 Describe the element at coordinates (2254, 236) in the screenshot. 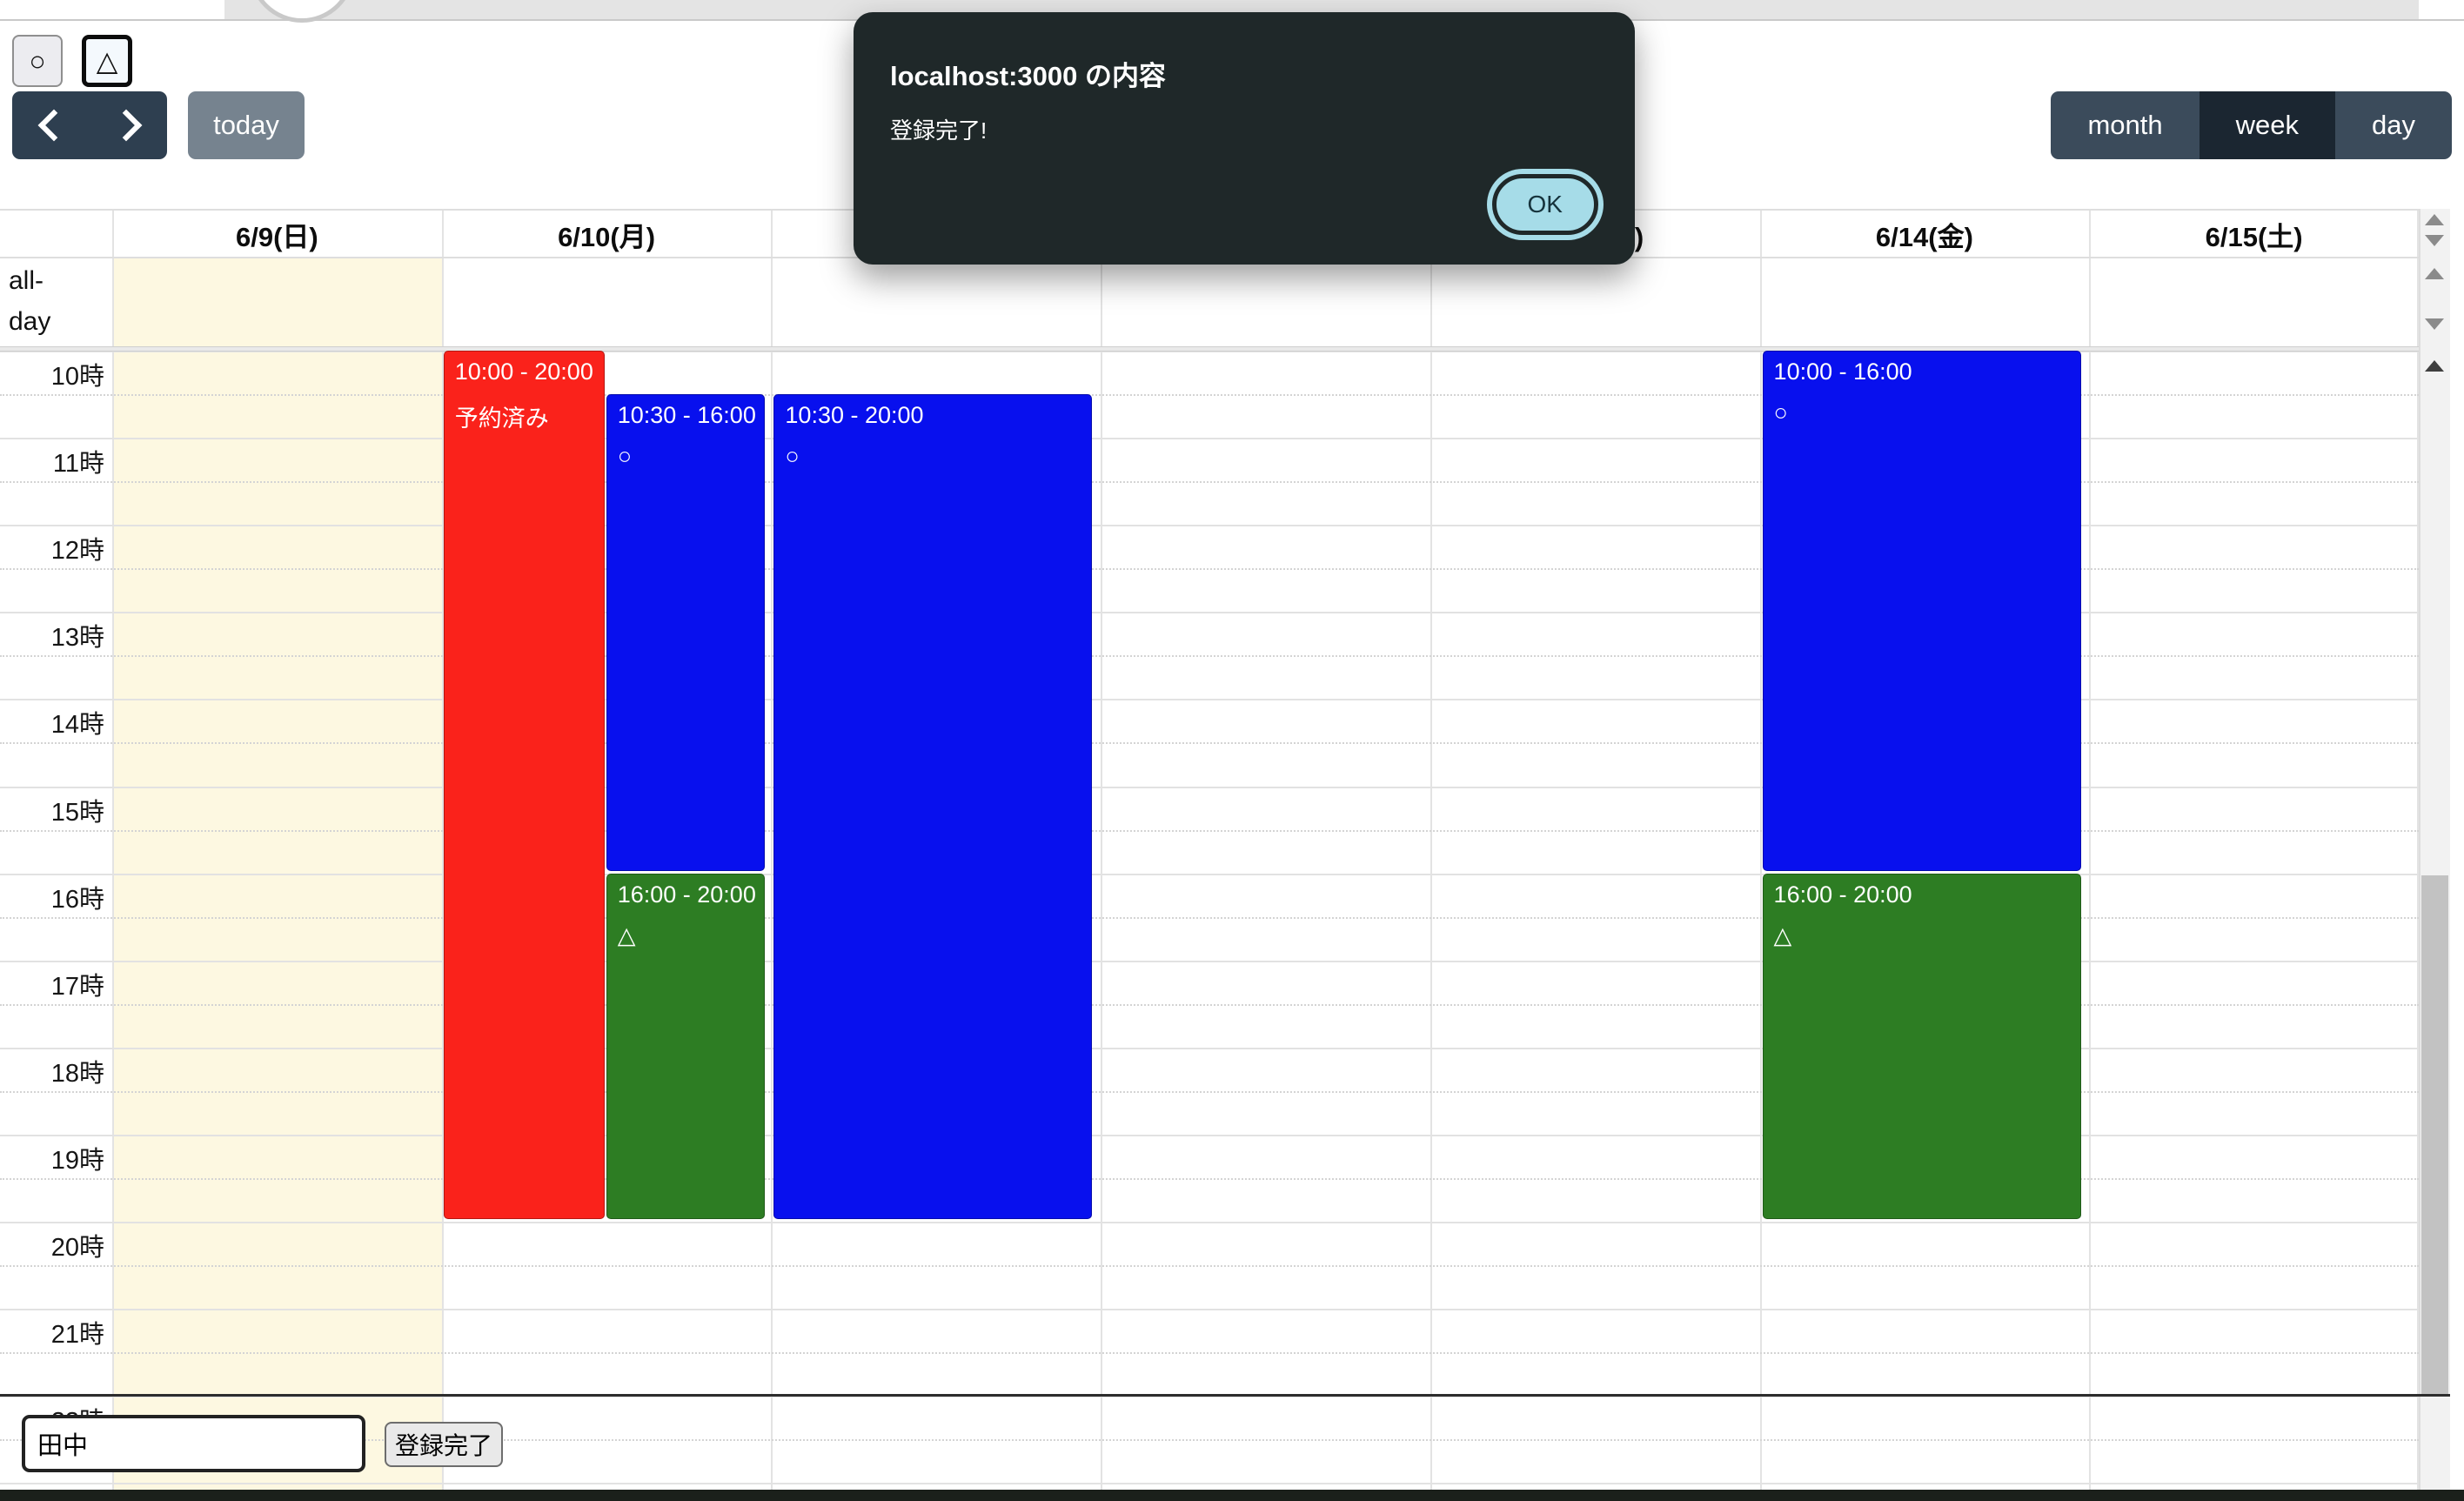

I see `day-header-6: 6/15(土)` at that location.